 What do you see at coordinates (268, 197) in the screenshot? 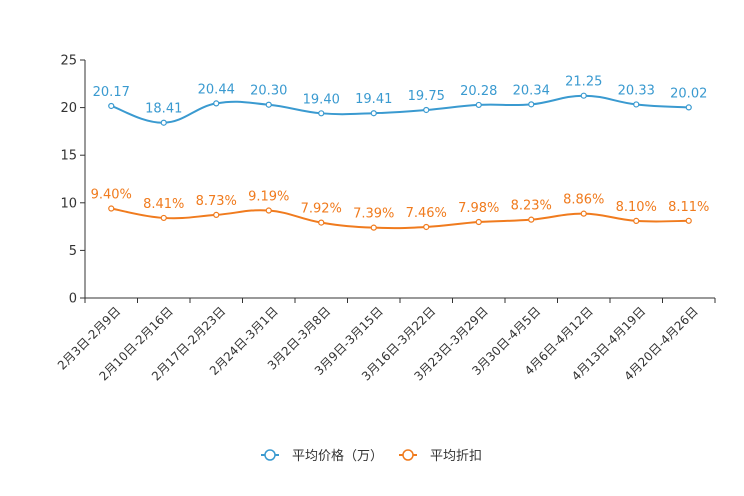
I see `data-label: 9.19%` at bounding box center [268, 197].